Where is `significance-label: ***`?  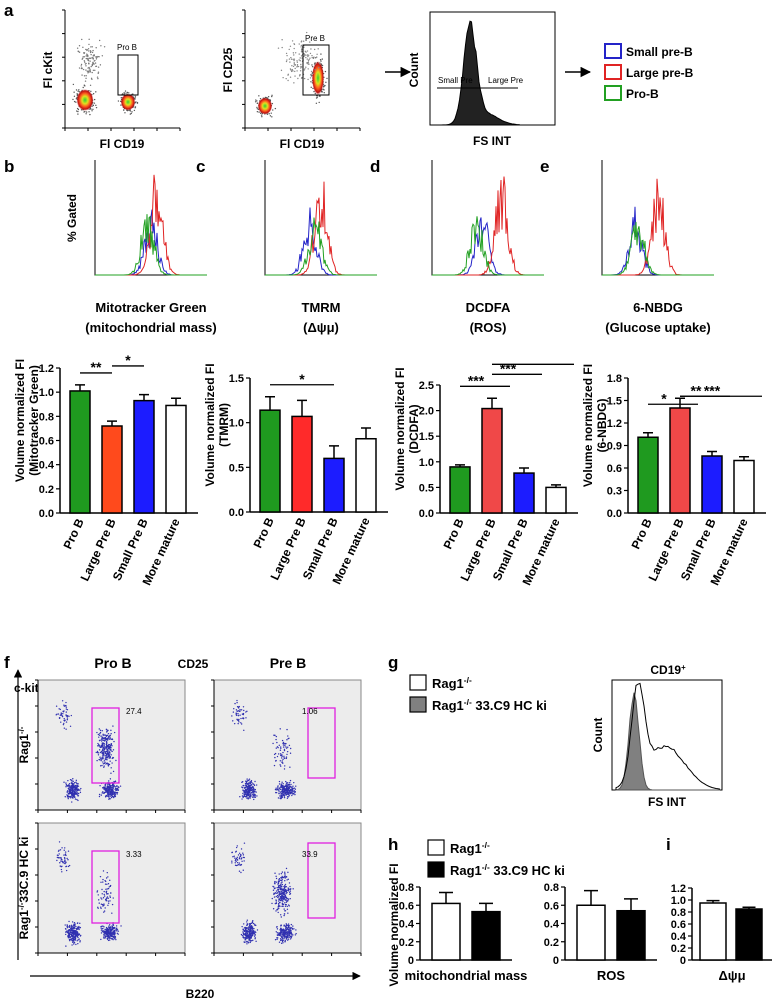
significance-label: *** is located at coordinates (508, 368).